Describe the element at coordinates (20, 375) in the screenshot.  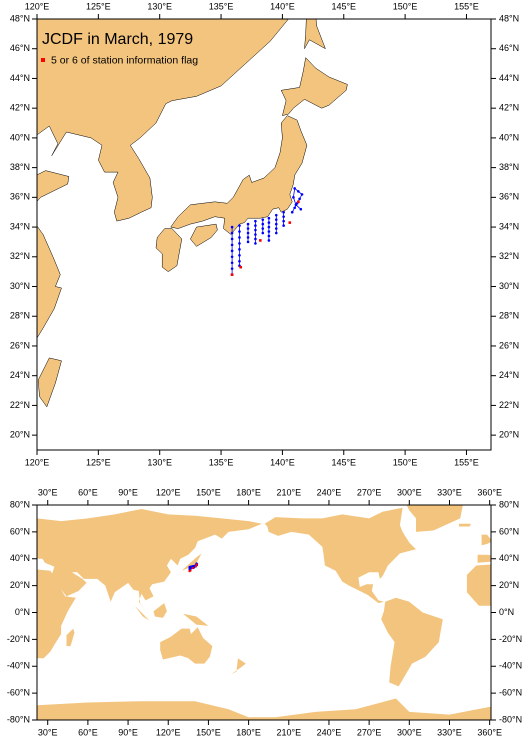
I see `y-tick-label: 24°N` at that location.